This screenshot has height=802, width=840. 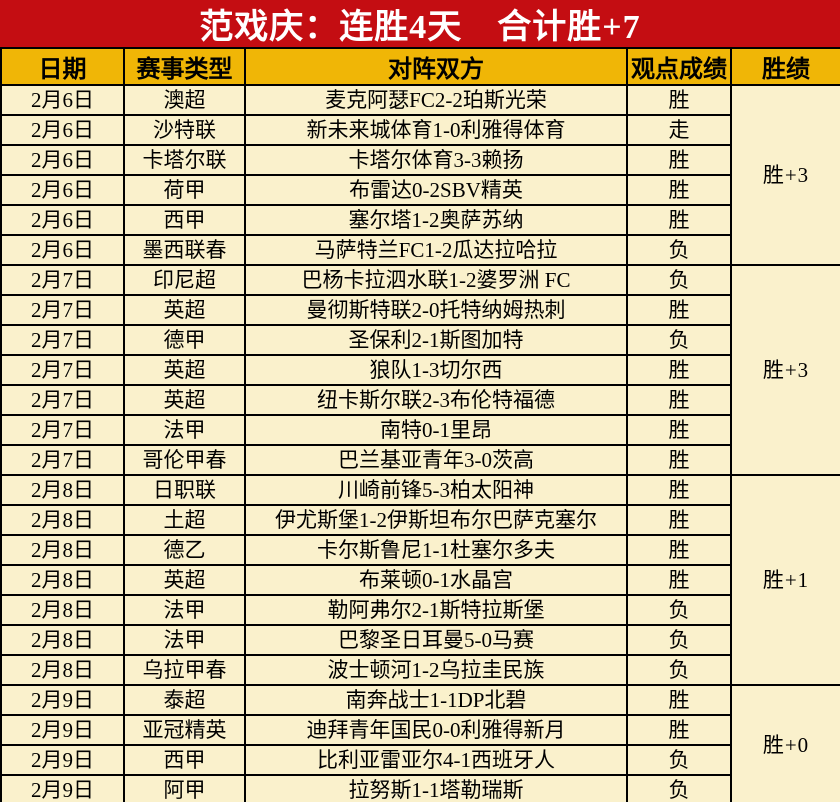 What do you see at coordinates (184, 490) in the screenshot?
I see `league-cell: 日职联` at bounding box center [184, 490].